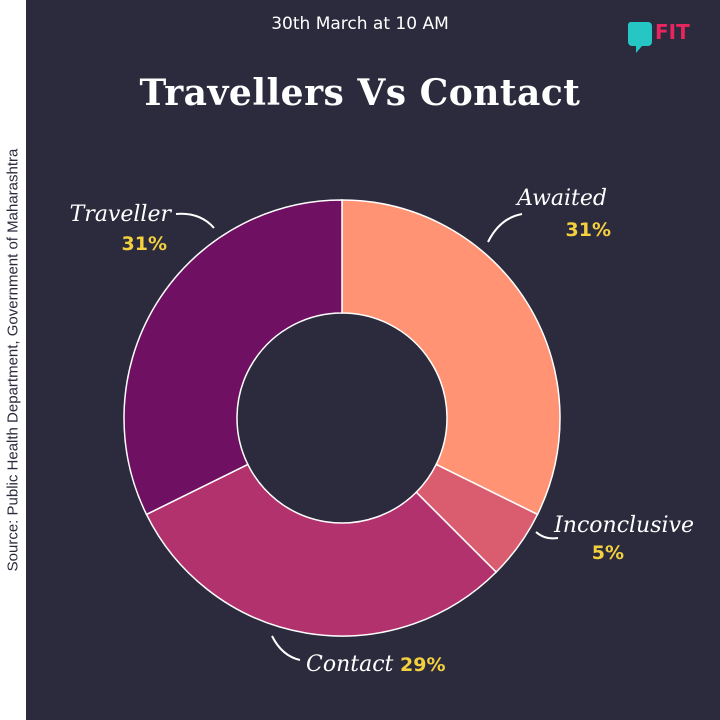 This screenshot has width=720, height=720. I want to click on fit-logo-icon, so click(639, 37).